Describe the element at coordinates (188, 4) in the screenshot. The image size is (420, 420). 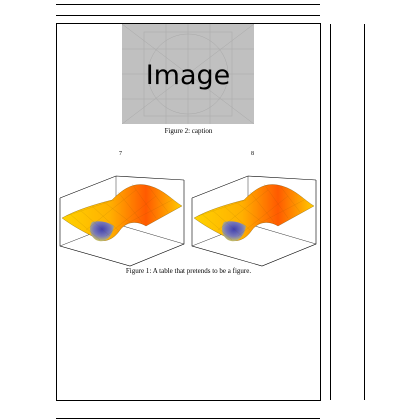
I see `header-rule-top` at that location.